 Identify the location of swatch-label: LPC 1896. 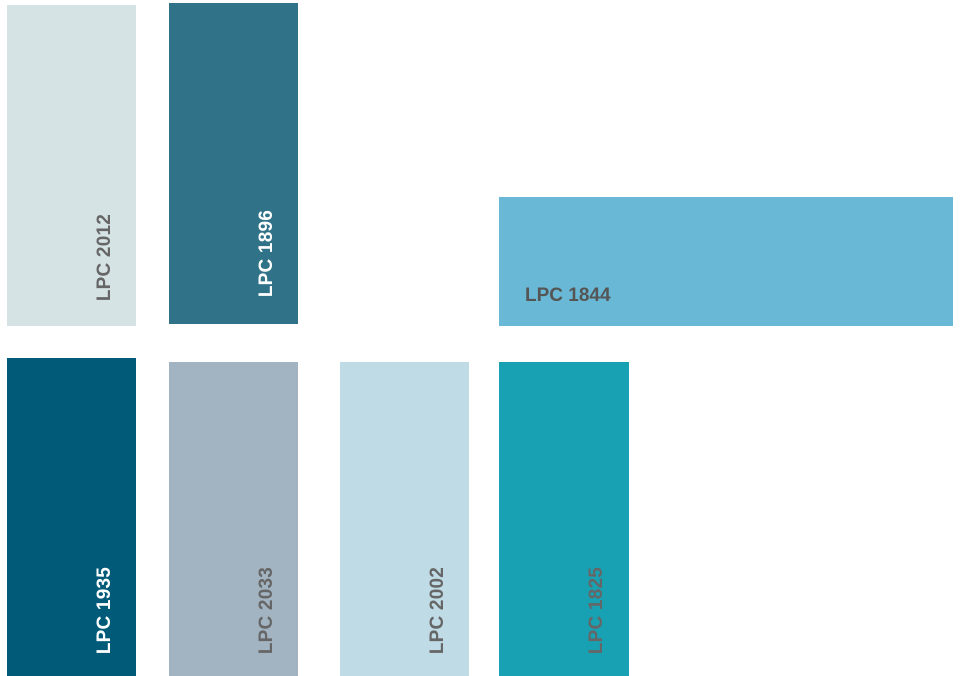
(266, 253).